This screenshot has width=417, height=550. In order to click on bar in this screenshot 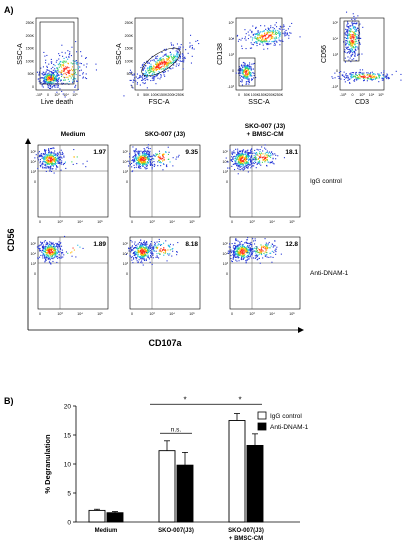, I will do `click(115, 517)`.